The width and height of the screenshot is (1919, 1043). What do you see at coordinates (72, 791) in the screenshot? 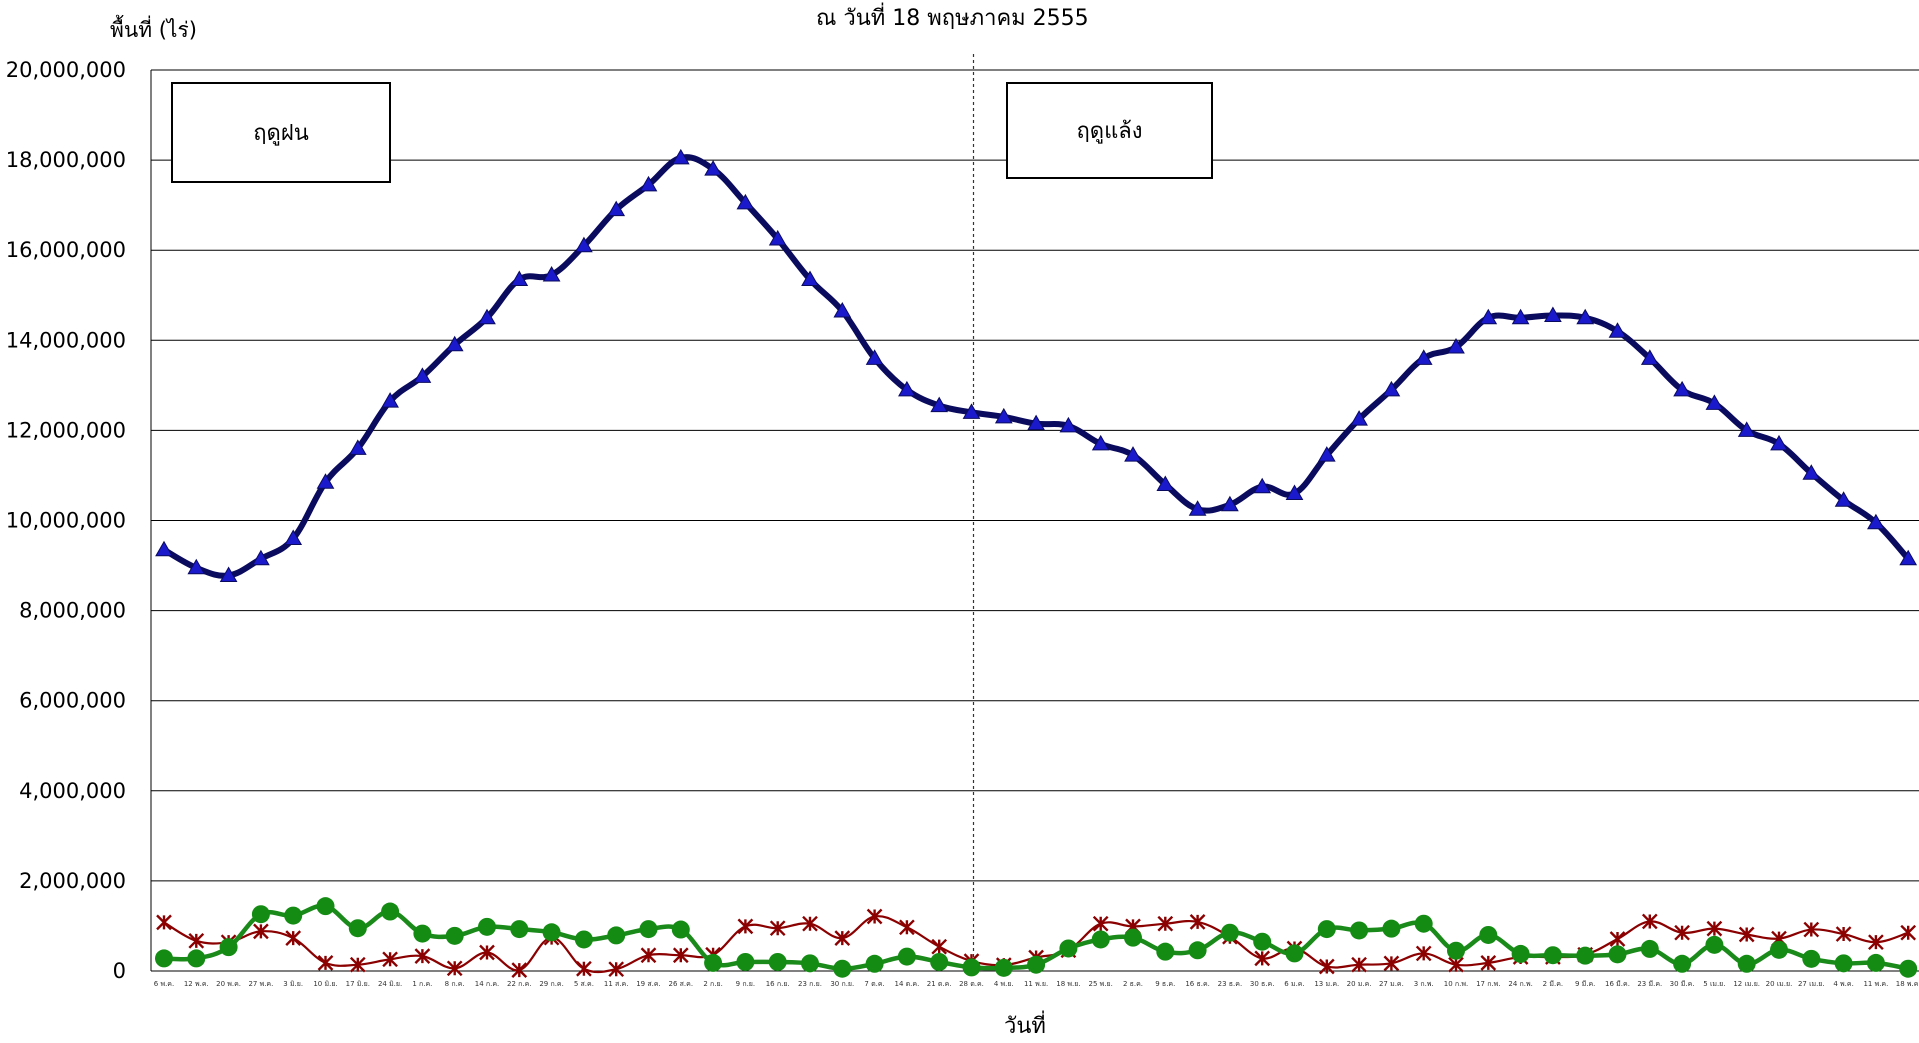
I see `y-tick-label: 4,000,000` at bounding box center [72, 791].